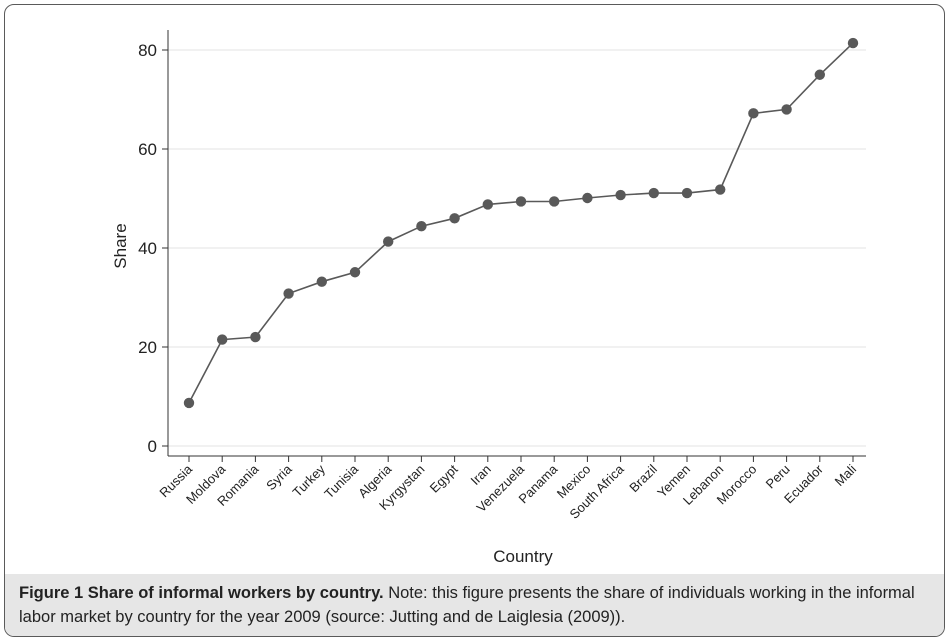 The width and height of the screenshot is (951, 643). I want to click on x-tick-label: Egypt, so click(444, 478).